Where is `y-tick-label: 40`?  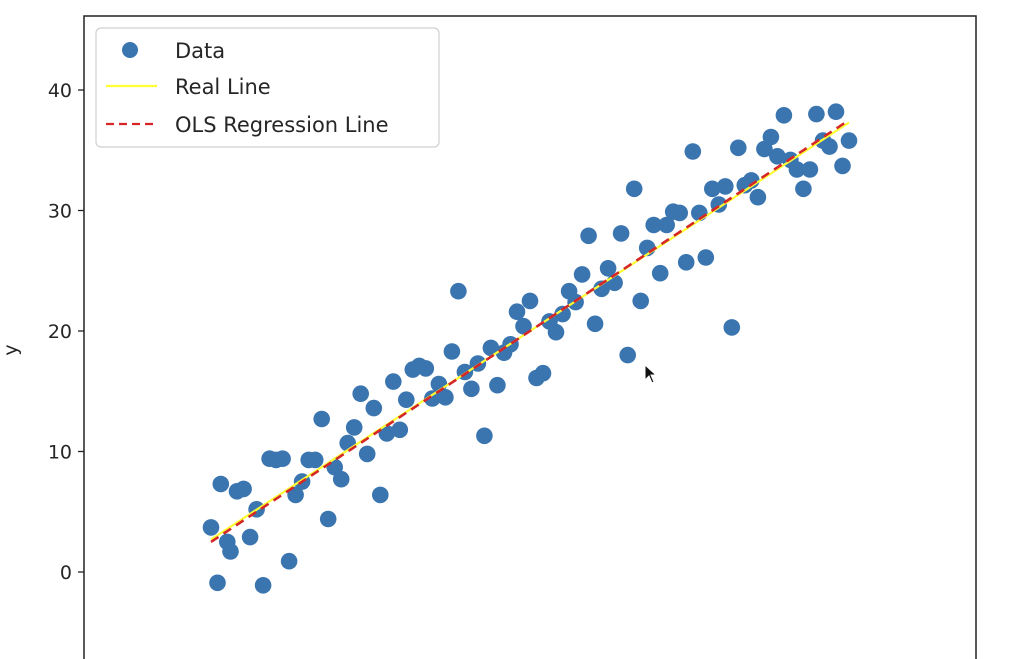 y-tick-label: 40 is located at coordinates (60, 91).